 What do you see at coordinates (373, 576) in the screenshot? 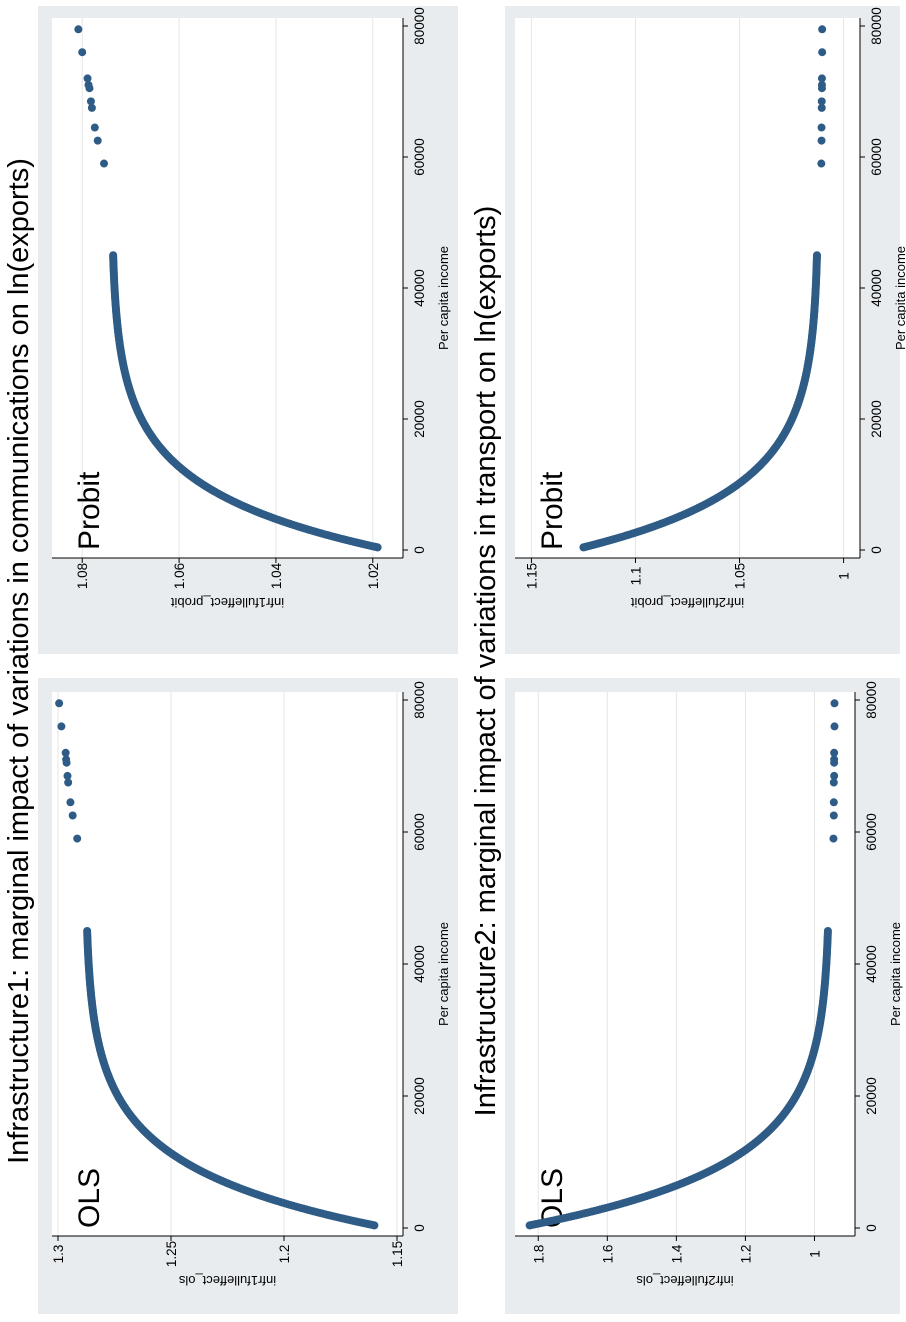
I see `y-tick-label: 1.02` at bounding box center [373, 576].